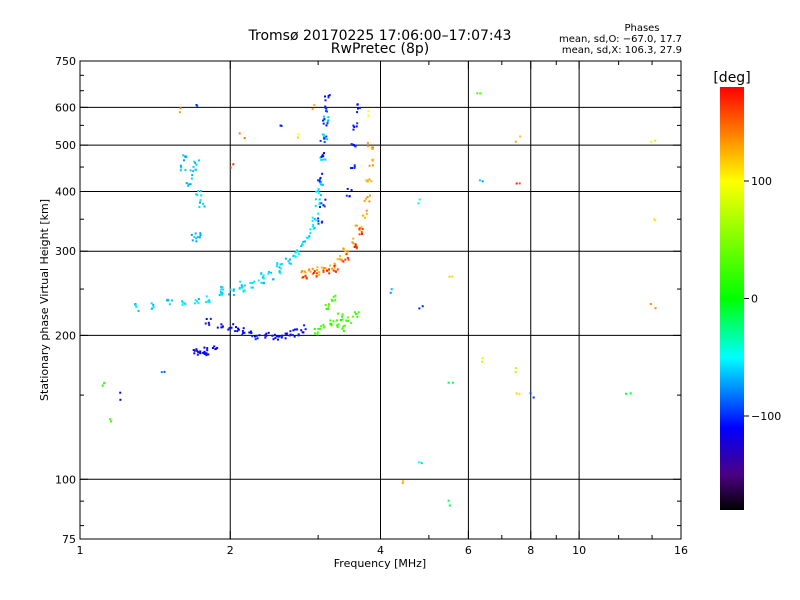 The width and height of the screenshot is (800, 600). Describe the element at coordinates (65, 479) in the screenshot. I see `y-tick-label: 100` at that location.